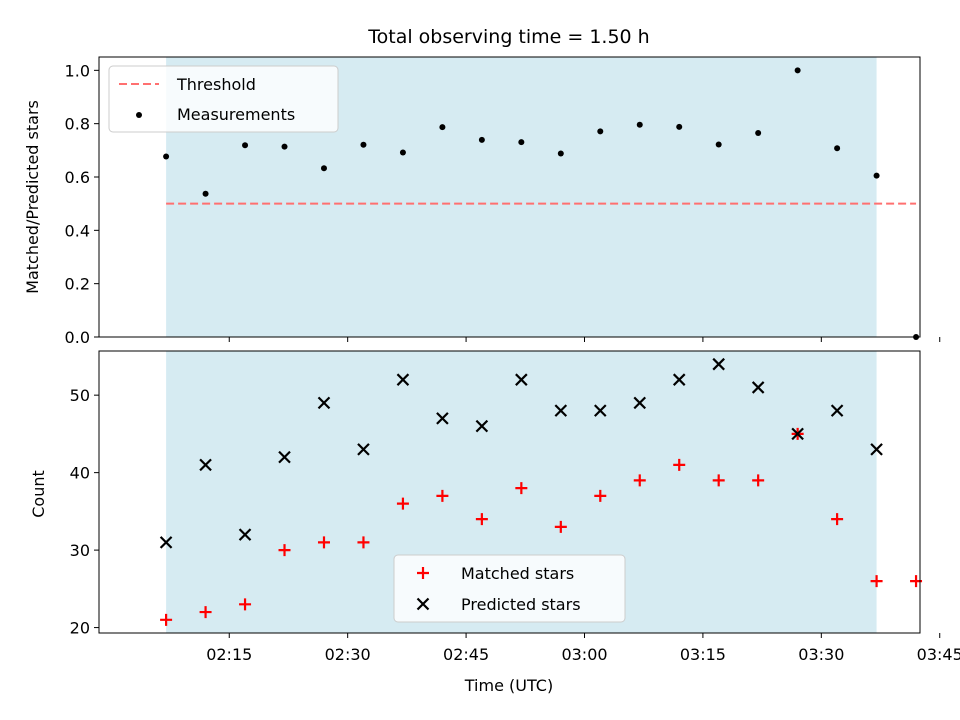 This screenshot has width=960, height=720. Describe the element at coordinates (821, 654) in the screenshot. I see `x-tick-label: 03:30` at that location.